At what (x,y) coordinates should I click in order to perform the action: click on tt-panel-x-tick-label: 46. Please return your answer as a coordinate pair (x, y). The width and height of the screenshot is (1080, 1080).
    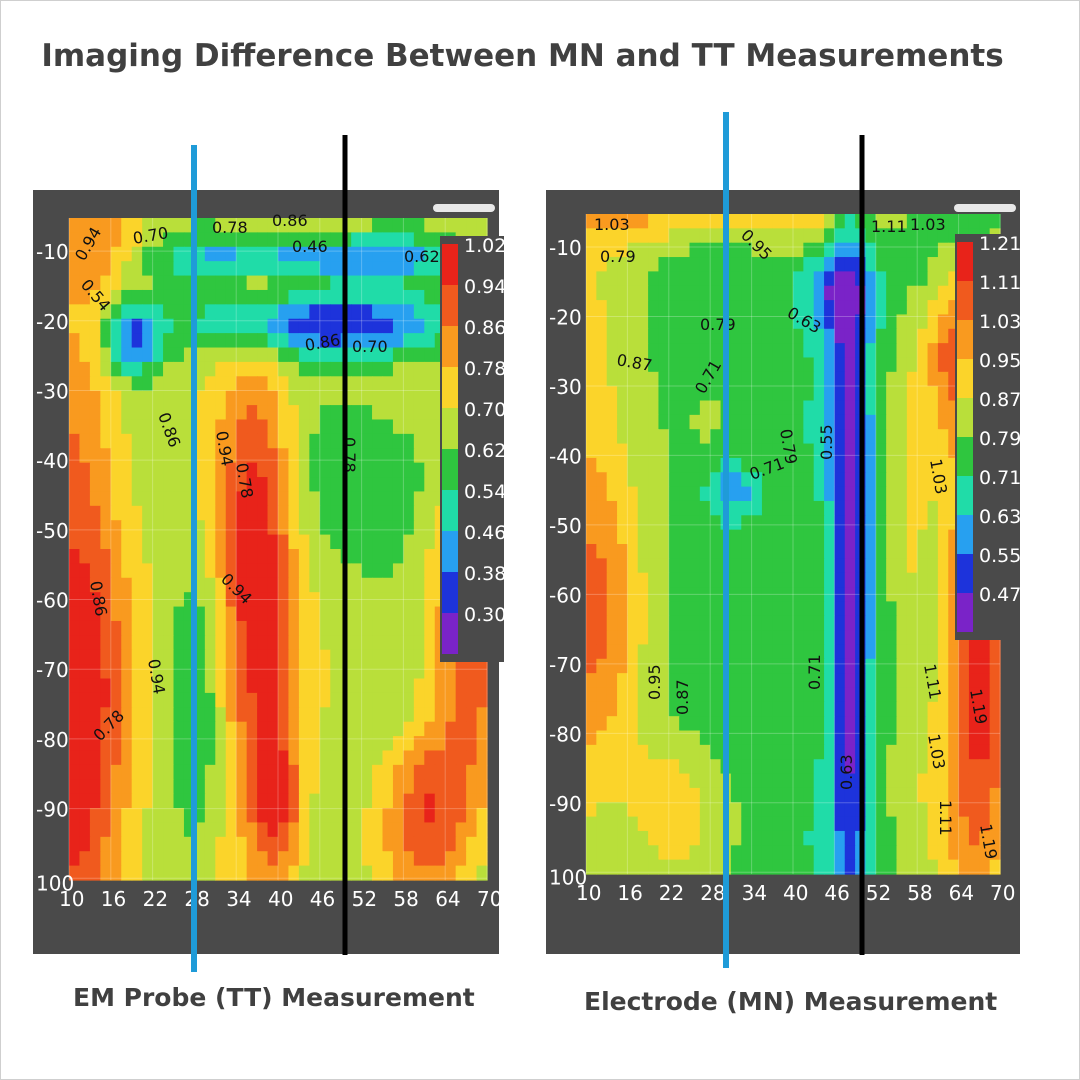
    Looking at the image, I should click on (322, 899).